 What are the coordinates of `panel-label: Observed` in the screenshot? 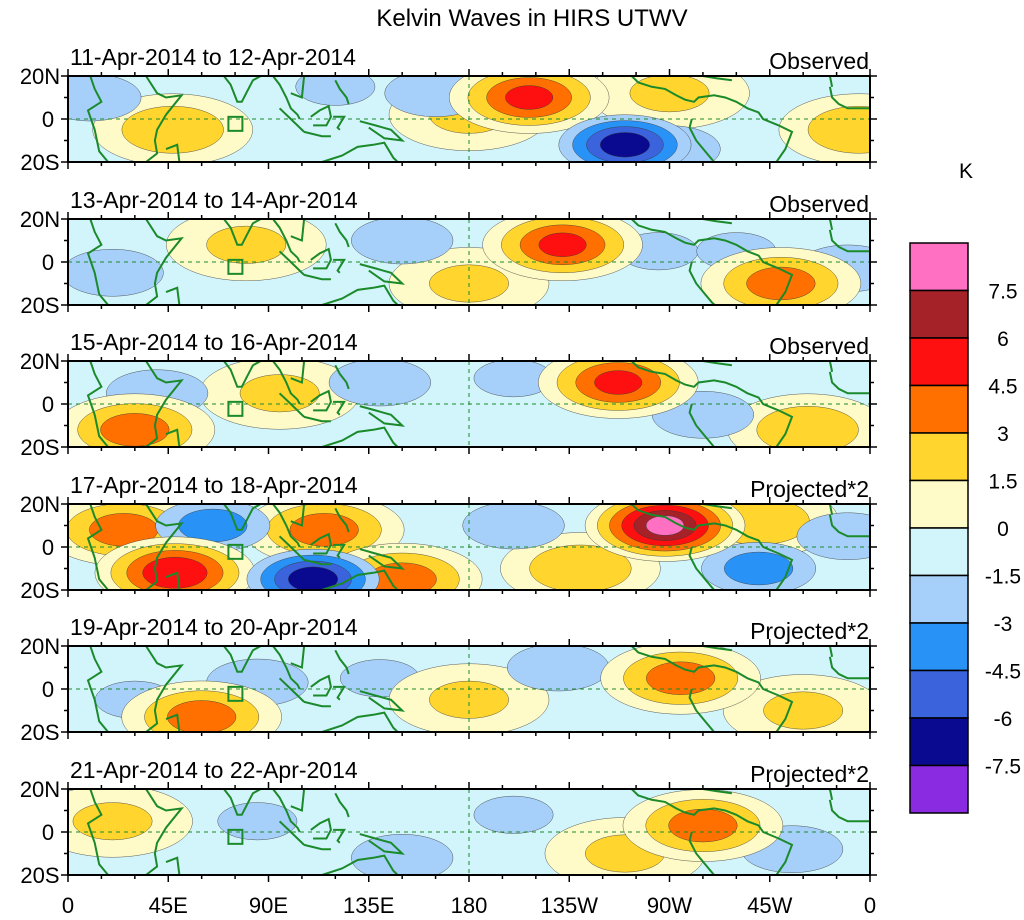 It's located at (819, 61).